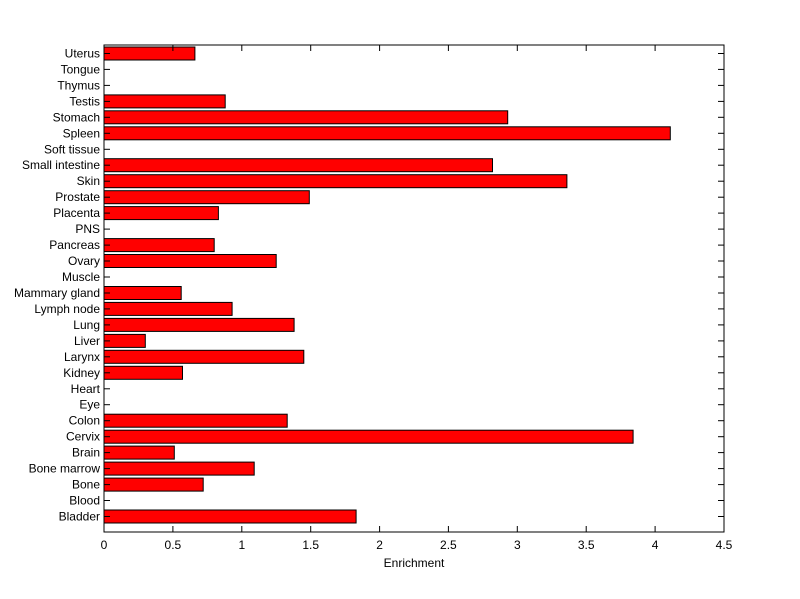 The width and height of the screenshot is (800, 599). Describe the element at coordinates (86, 485) in the screenshot. I see `y-tick-label-bone: Bone` at that location.